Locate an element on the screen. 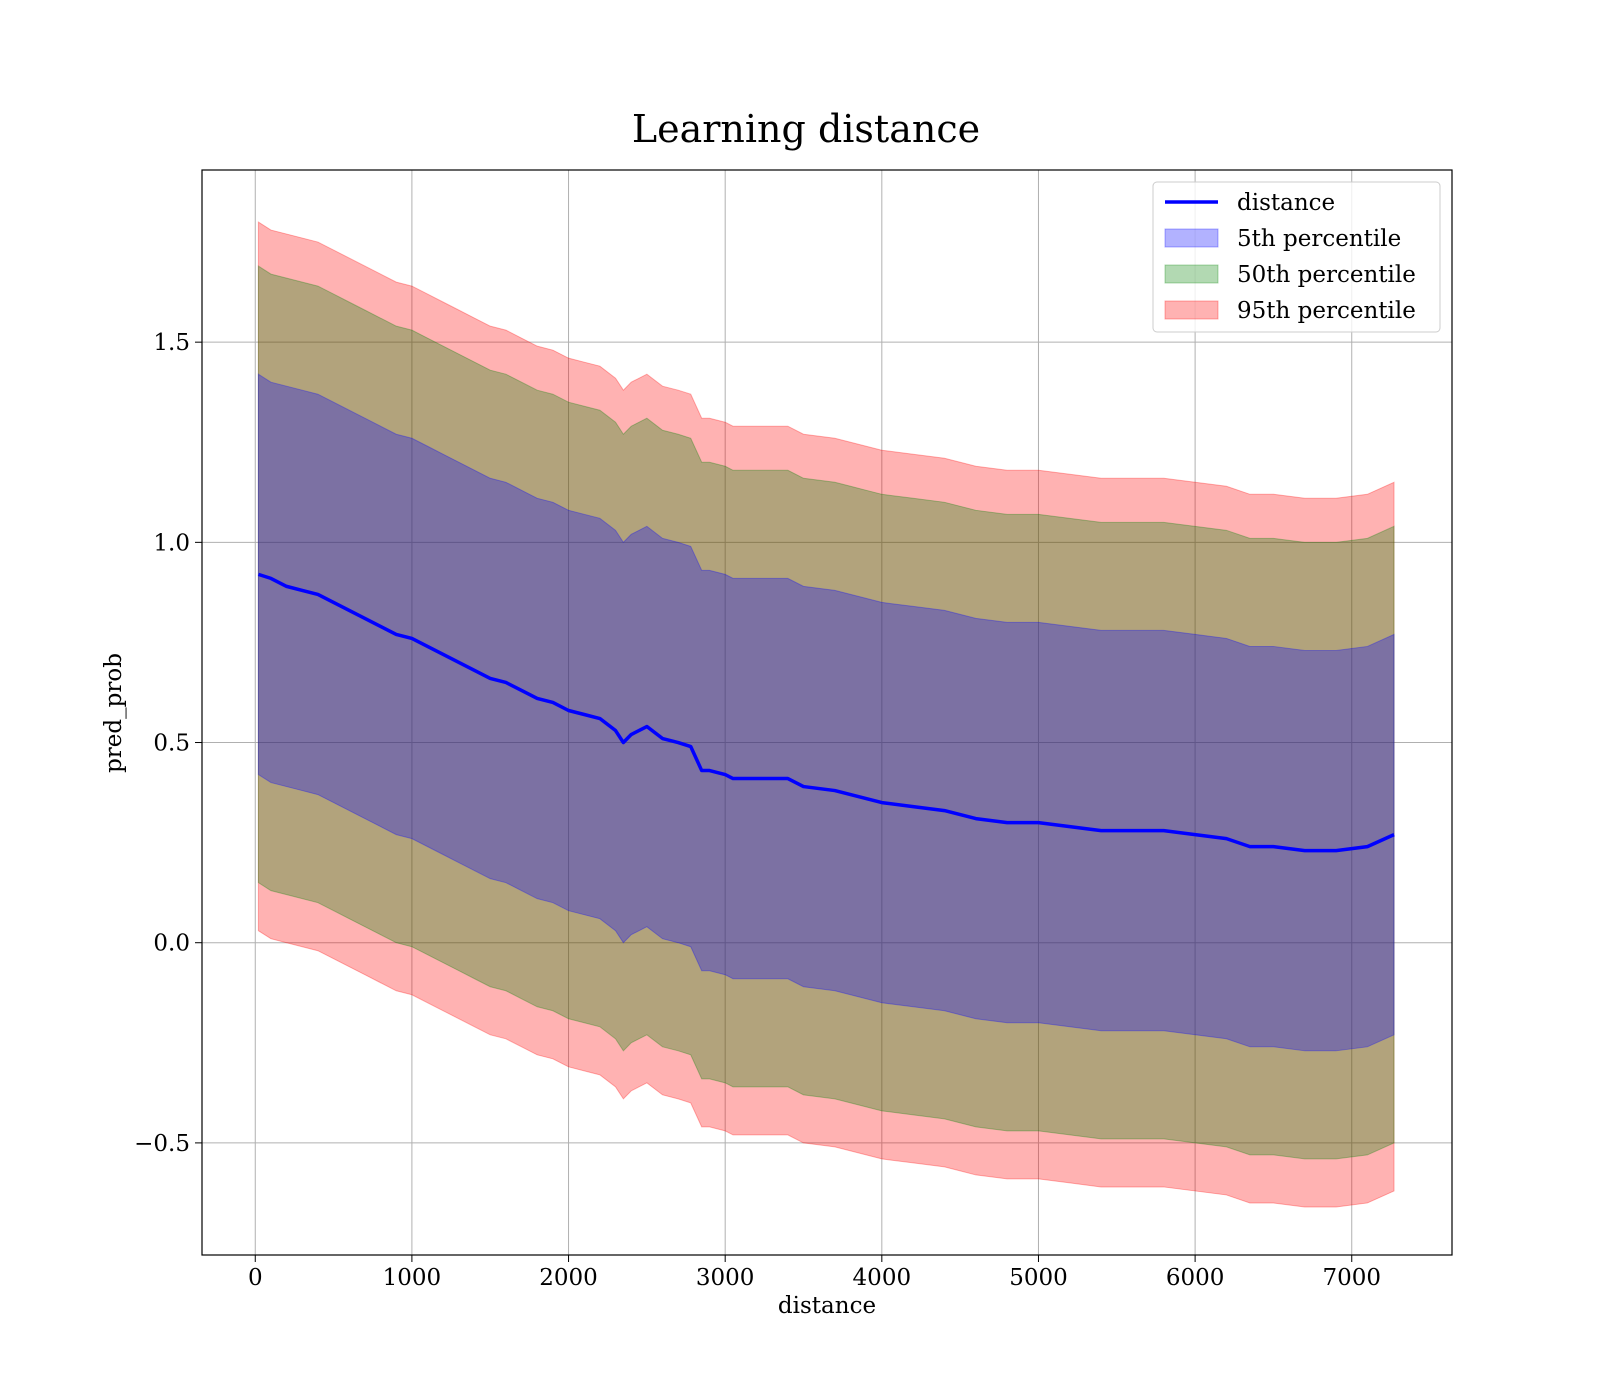 The width and height of the screenshot is (1600, 1400). x-tick-label: 7000 is located at coordinates (1351, 1278).